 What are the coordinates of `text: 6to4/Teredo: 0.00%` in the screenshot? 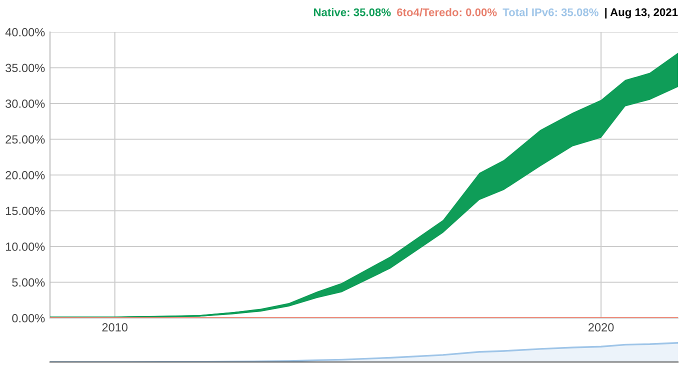 It's located at (447, 12).